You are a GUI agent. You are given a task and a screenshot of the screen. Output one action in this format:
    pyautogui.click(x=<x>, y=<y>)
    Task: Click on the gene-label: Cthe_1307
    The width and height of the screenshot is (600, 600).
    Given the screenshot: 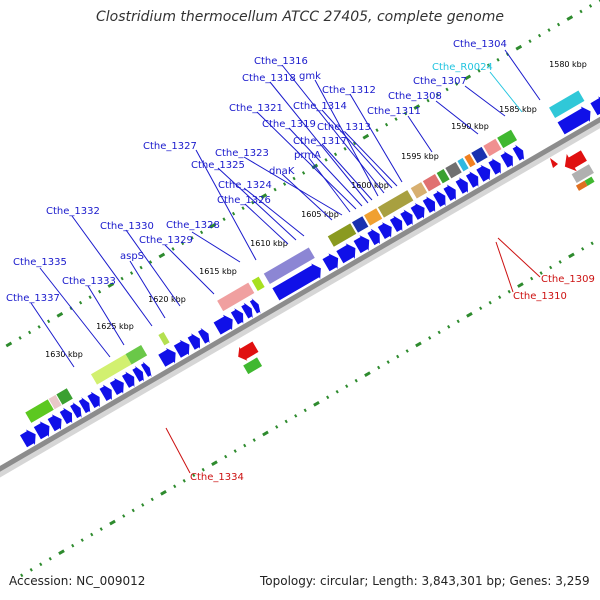 What is the action you would take?
    pyautogui.click(x=440, y=81)
    